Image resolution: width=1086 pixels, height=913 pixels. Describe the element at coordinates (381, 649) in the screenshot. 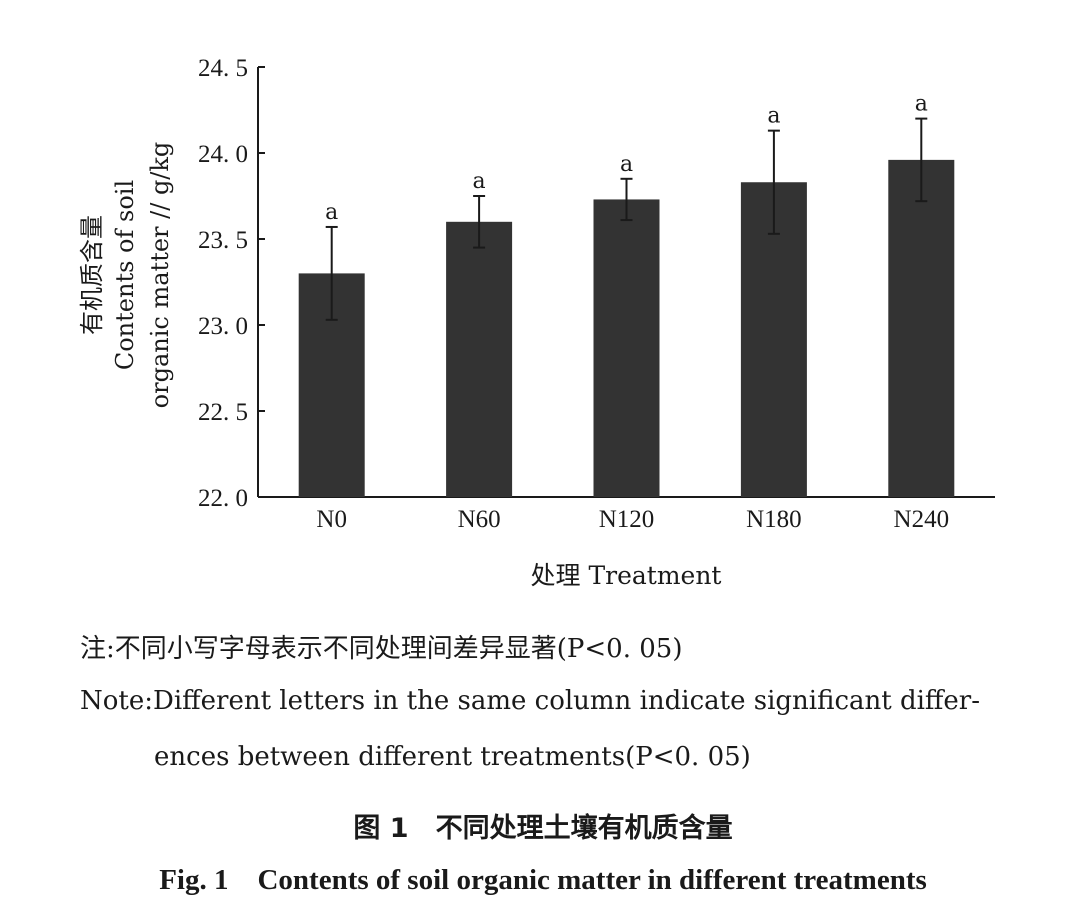

I see `note-cn: 注:不同小写字母表示不同处理间差异显著(P<0. 05)` at that location.